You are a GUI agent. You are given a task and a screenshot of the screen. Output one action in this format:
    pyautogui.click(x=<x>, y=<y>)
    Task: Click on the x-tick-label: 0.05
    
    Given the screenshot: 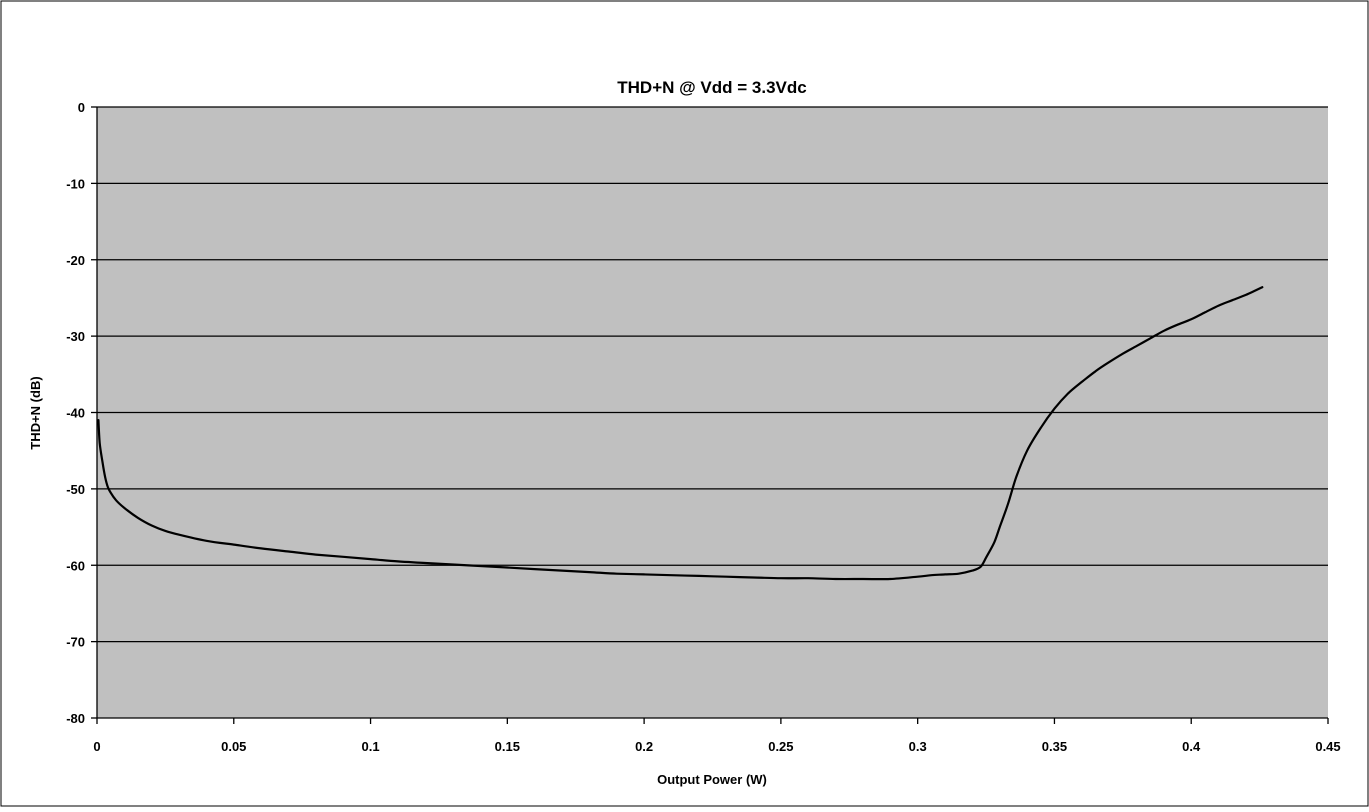 What is the action you would take?
    pyautogui.click(x=233, y=746)
    